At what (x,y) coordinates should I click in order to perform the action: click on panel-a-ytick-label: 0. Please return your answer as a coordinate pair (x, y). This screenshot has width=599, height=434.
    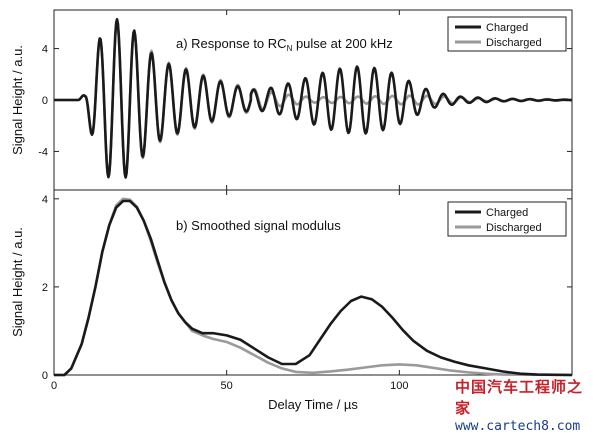
    Looking at the image, I should click on (45, 101).